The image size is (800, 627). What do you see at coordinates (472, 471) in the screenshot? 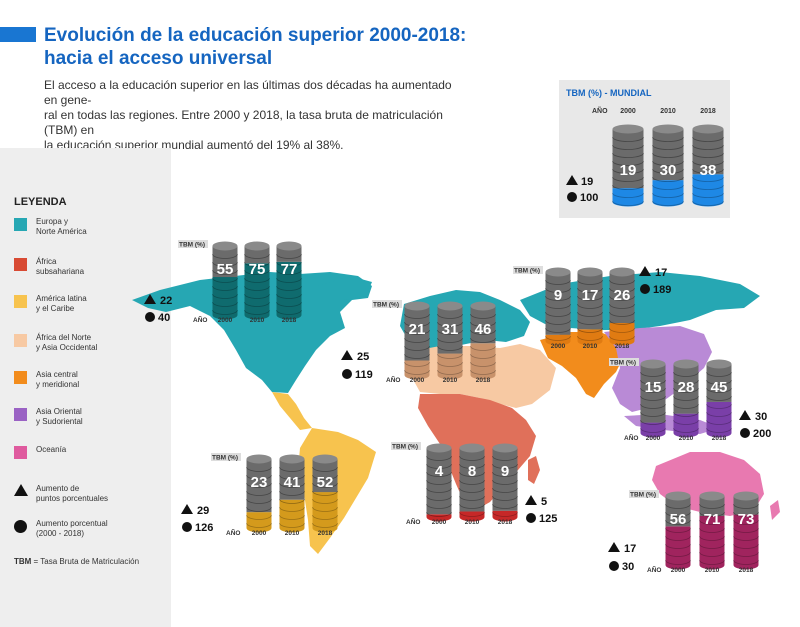
I see `value-label: 8` at bounding box center [472, 471].